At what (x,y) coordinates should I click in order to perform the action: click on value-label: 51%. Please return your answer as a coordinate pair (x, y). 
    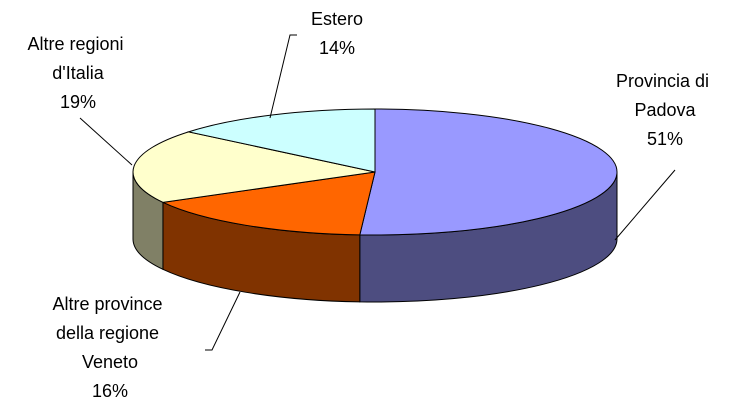
    Looking at the image, I should click on (665, 139).